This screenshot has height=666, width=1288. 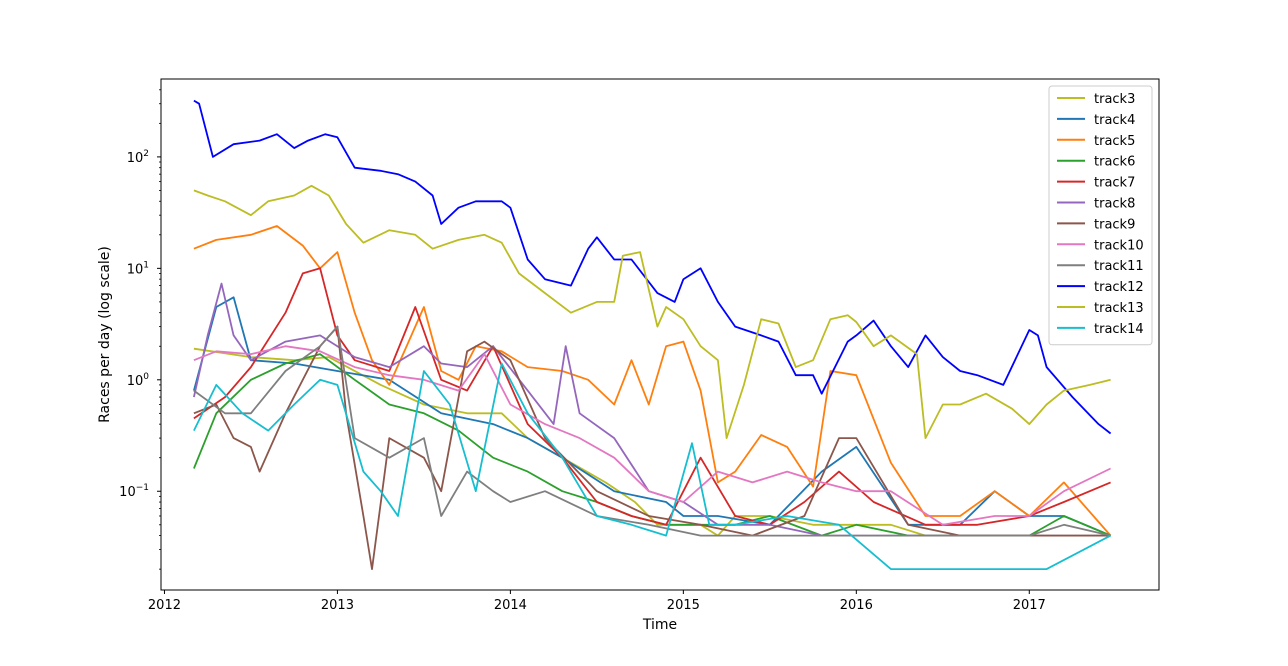 What do you see at coordinates (1114, 183) in the screenshot?
I see `legend-label-track7: track7` at bounding box center [1114, 183].